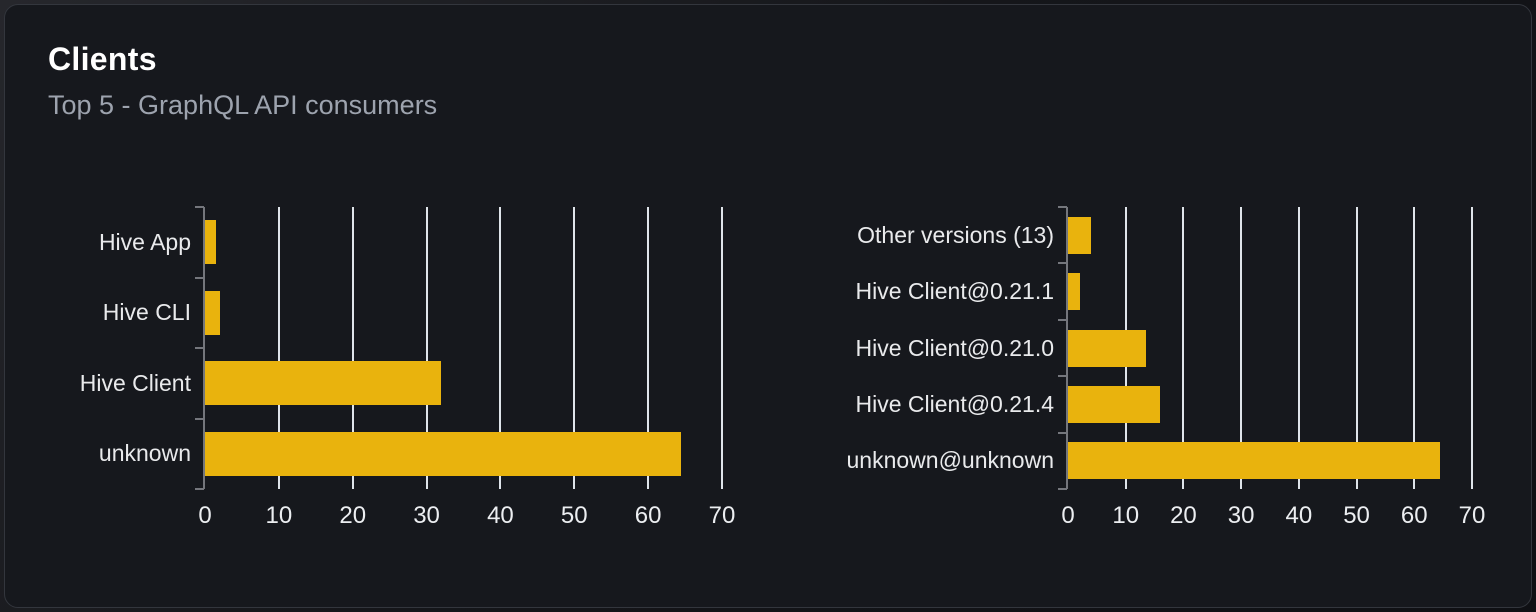 This screenshot has height=612, width=1536. What do you see at coordinates (950, 460) in the screenshot?
I see `category-label: unknown@unknown` at bounding box center [950, 460].